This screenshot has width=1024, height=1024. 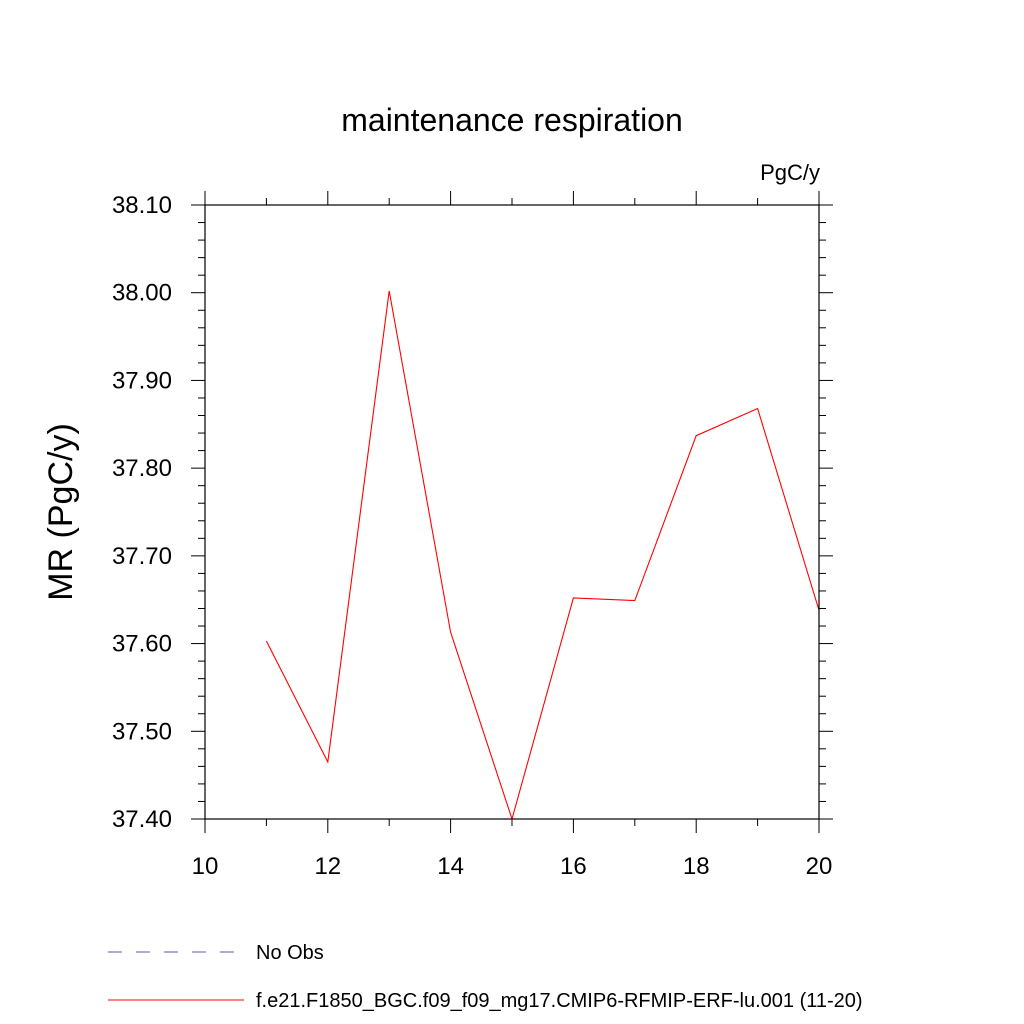 I want to click on y-tick-label: 37.50, so click(x=142, y=731).